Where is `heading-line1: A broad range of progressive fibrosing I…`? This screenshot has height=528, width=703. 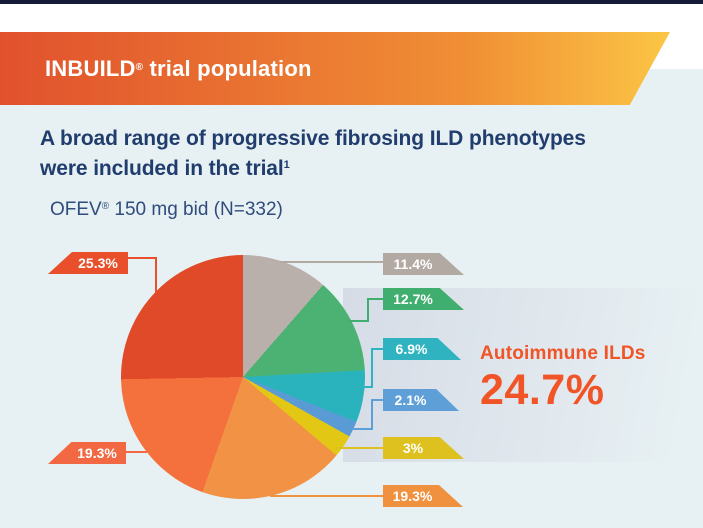
heading-line1: A broad range of progressive fibrosing I… is located at coordinates (313, 138).